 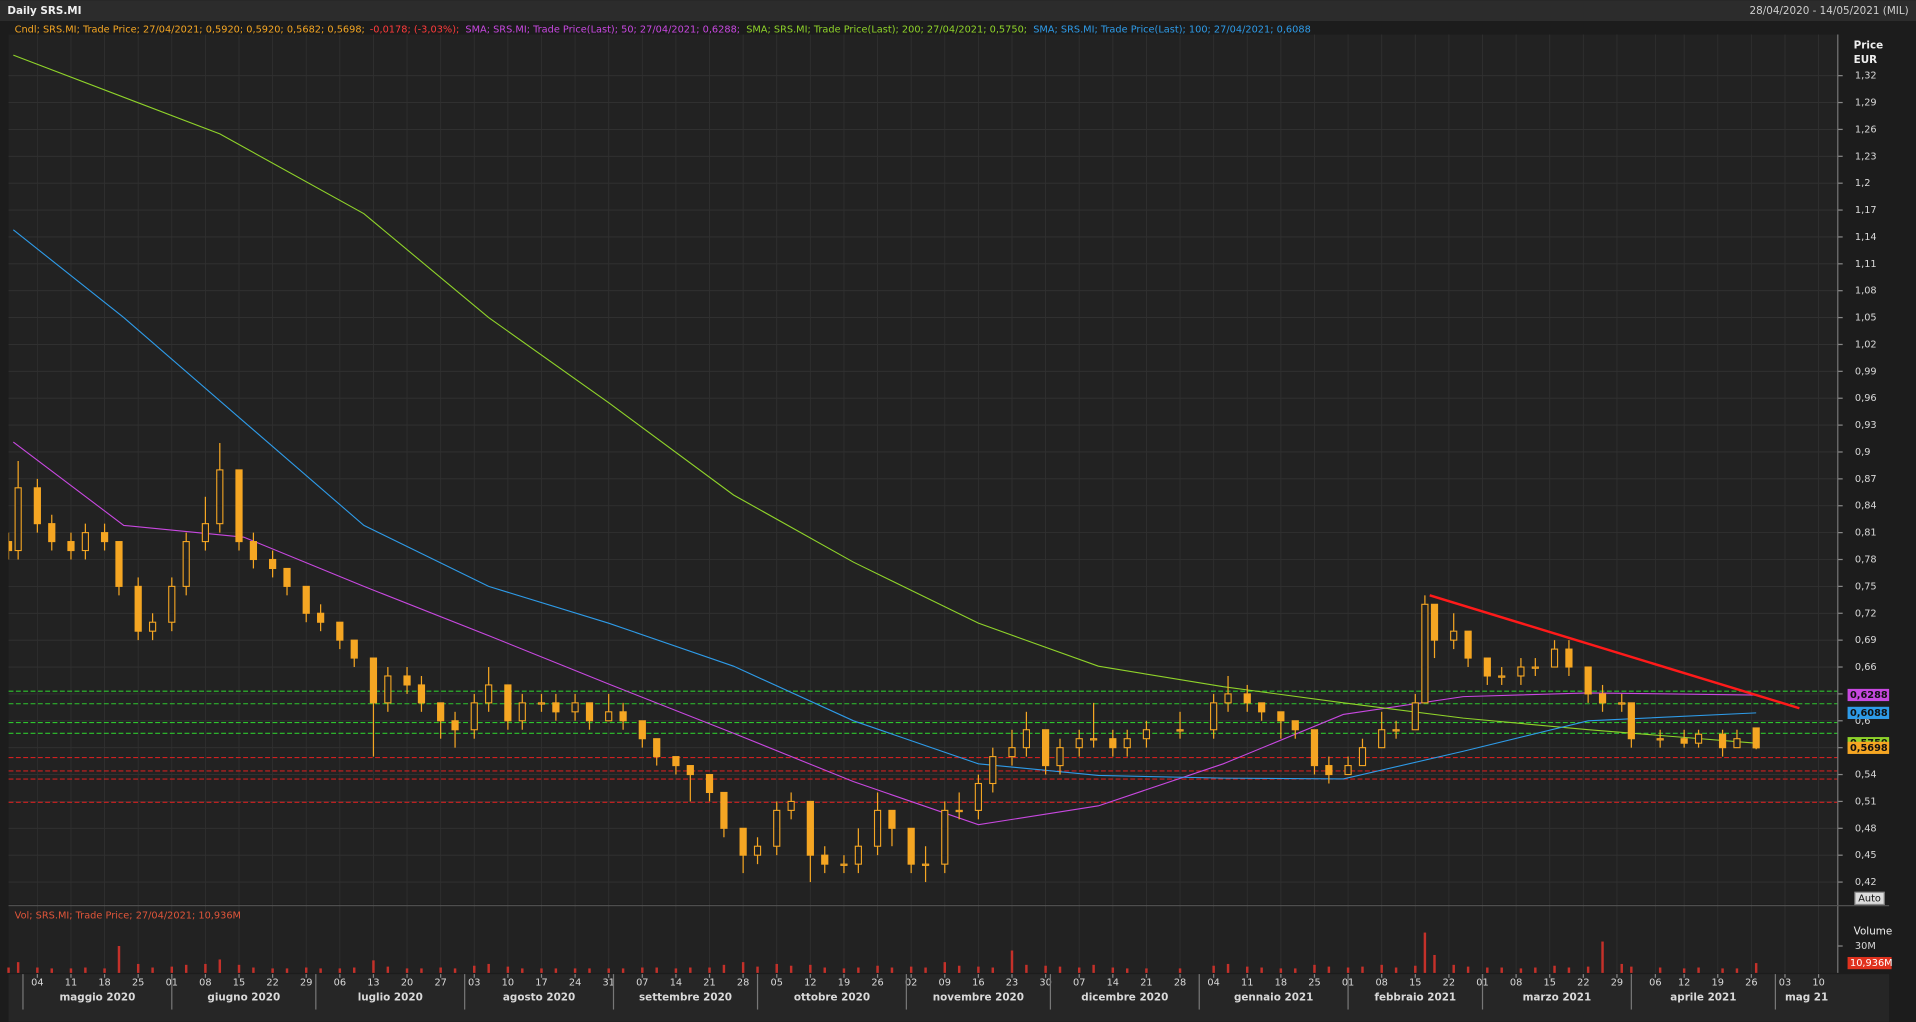 What do you see at coordinates (1866, 586) in the screenshot?
I see `y-tick-label: 0,75` at bounding box center [1866, 586].